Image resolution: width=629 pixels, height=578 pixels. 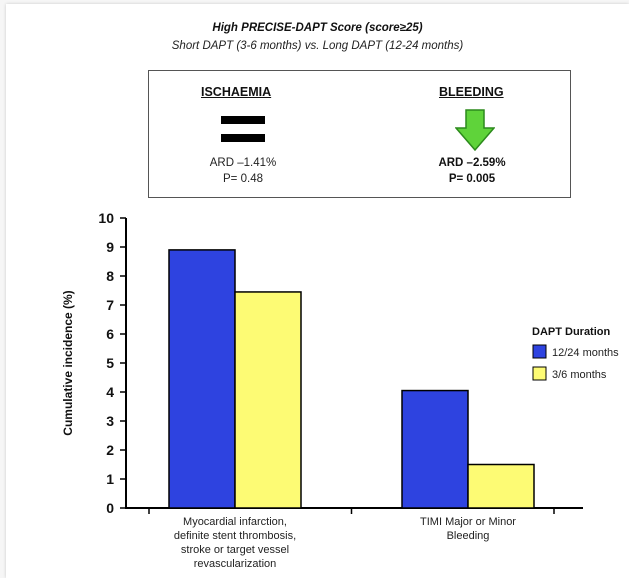 I want to click on legend-title: DAPT Duration, so click(x=571, y=332).